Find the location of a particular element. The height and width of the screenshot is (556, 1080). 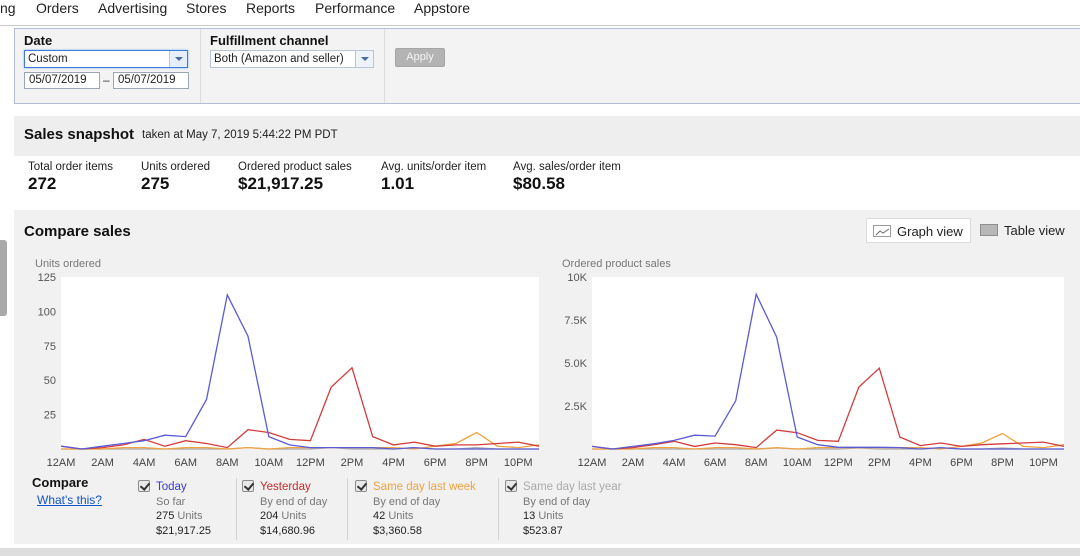

series-line-today is located at coordinates (299, 371).